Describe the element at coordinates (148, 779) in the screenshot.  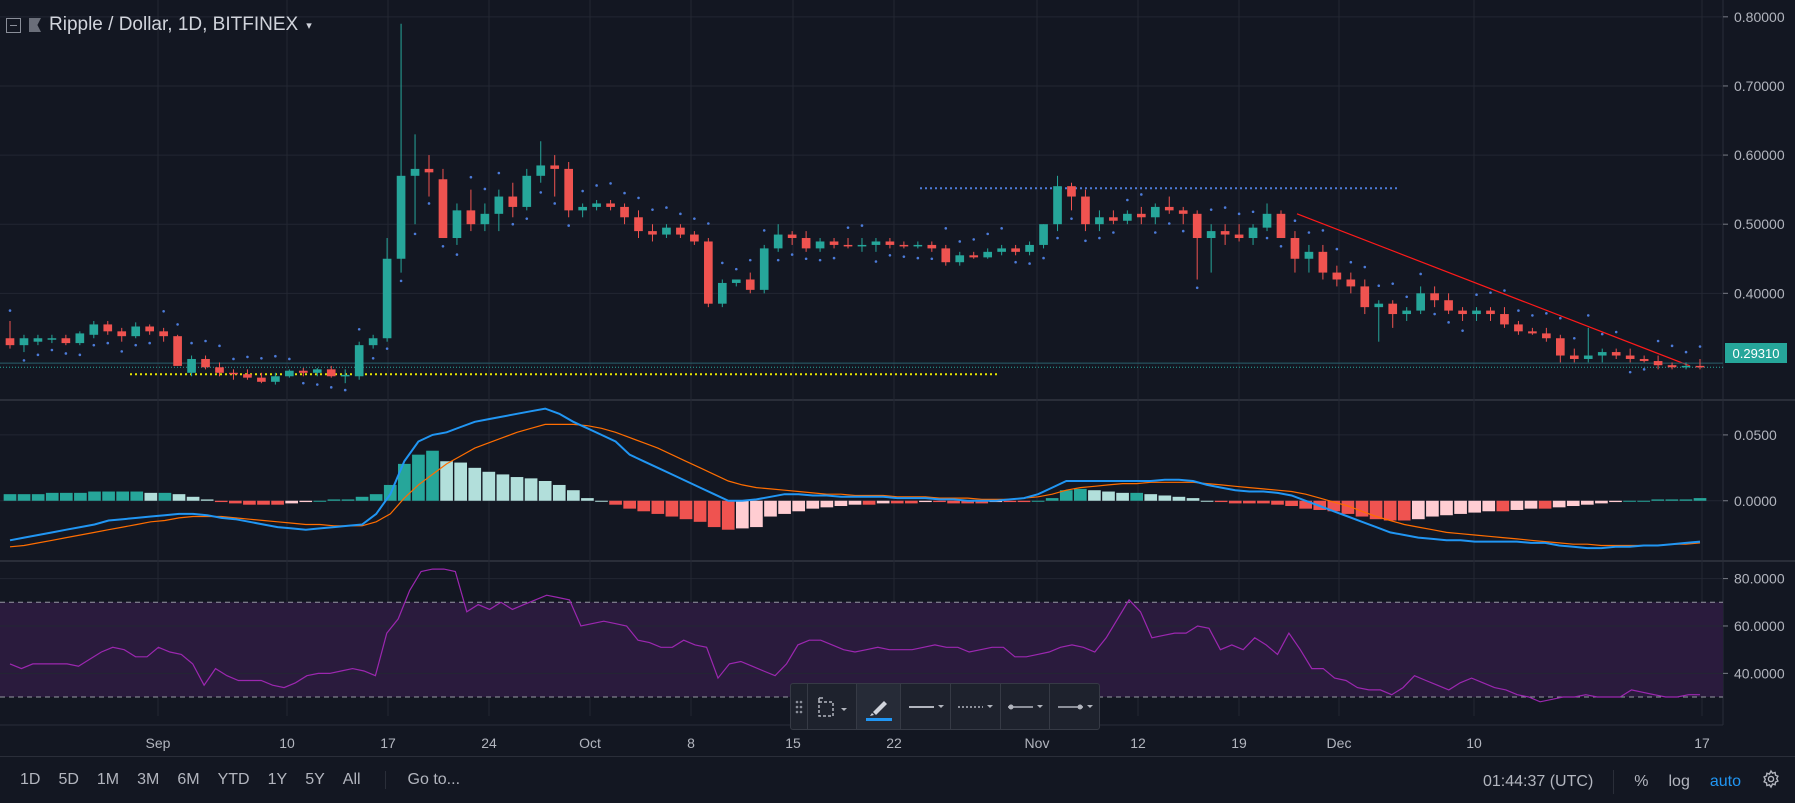
I see `range-3m: 3M` at that location.